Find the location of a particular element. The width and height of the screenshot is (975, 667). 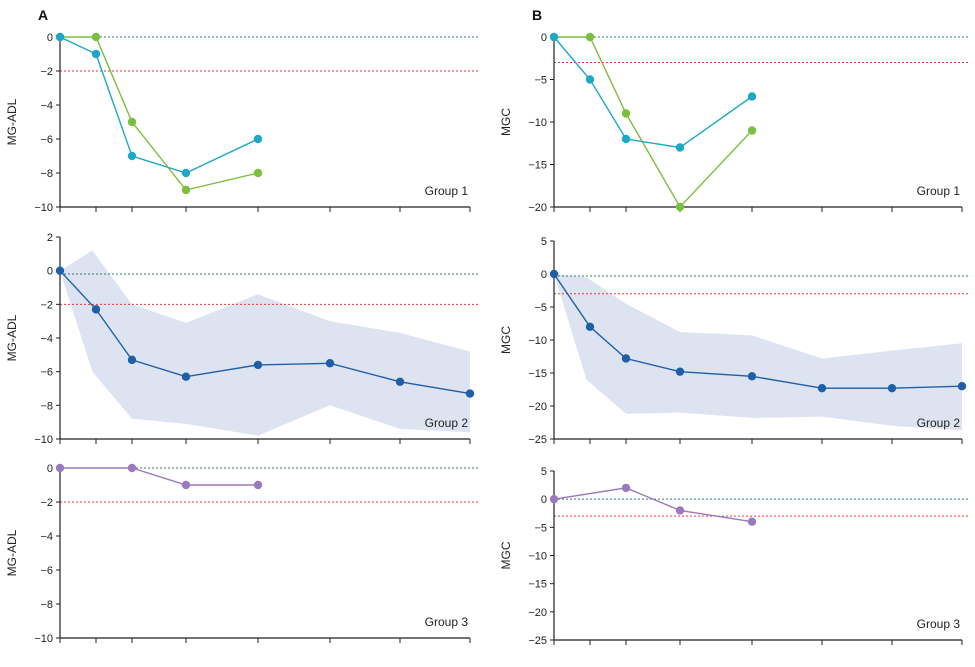

chart-b1: 0 −5 −10 −15 −20 MGC Group 1 is located at coordinates (734, 123).